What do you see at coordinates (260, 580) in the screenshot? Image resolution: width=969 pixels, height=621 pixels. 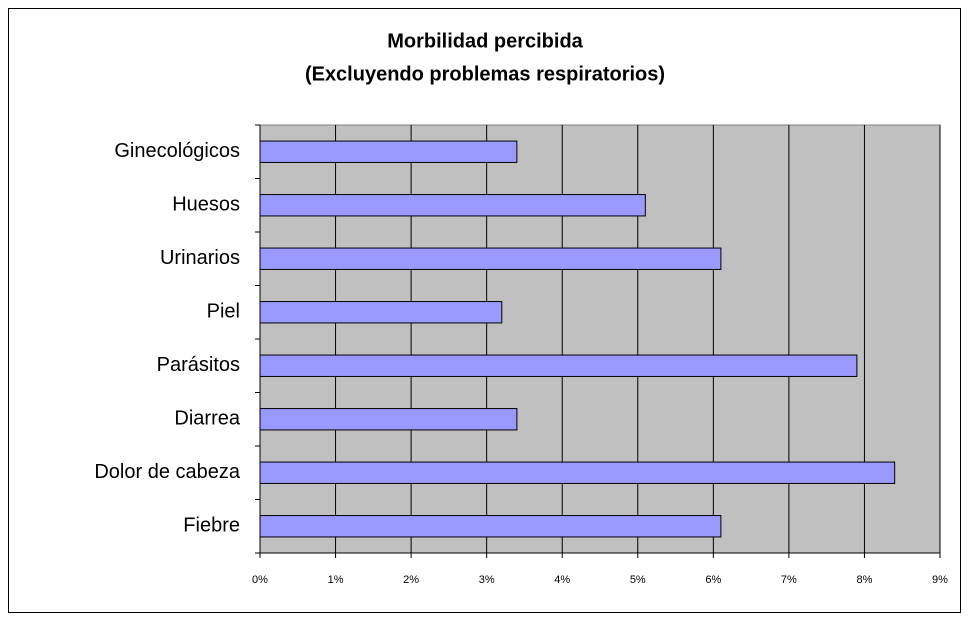 I see `x-tick-label: 0%` at bounding box center [260, 580].